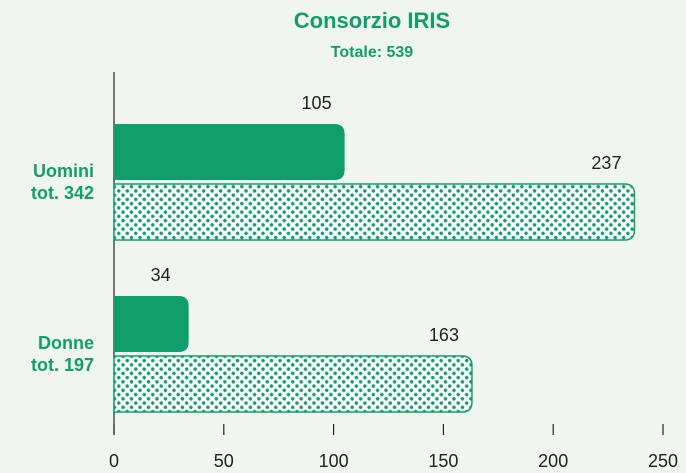 The width and height of the screenshot is (686, 473). What do you see at coordinates (161, 275) in the screenshot?
I see `value-label: 34` at bounding box center [161, 275].